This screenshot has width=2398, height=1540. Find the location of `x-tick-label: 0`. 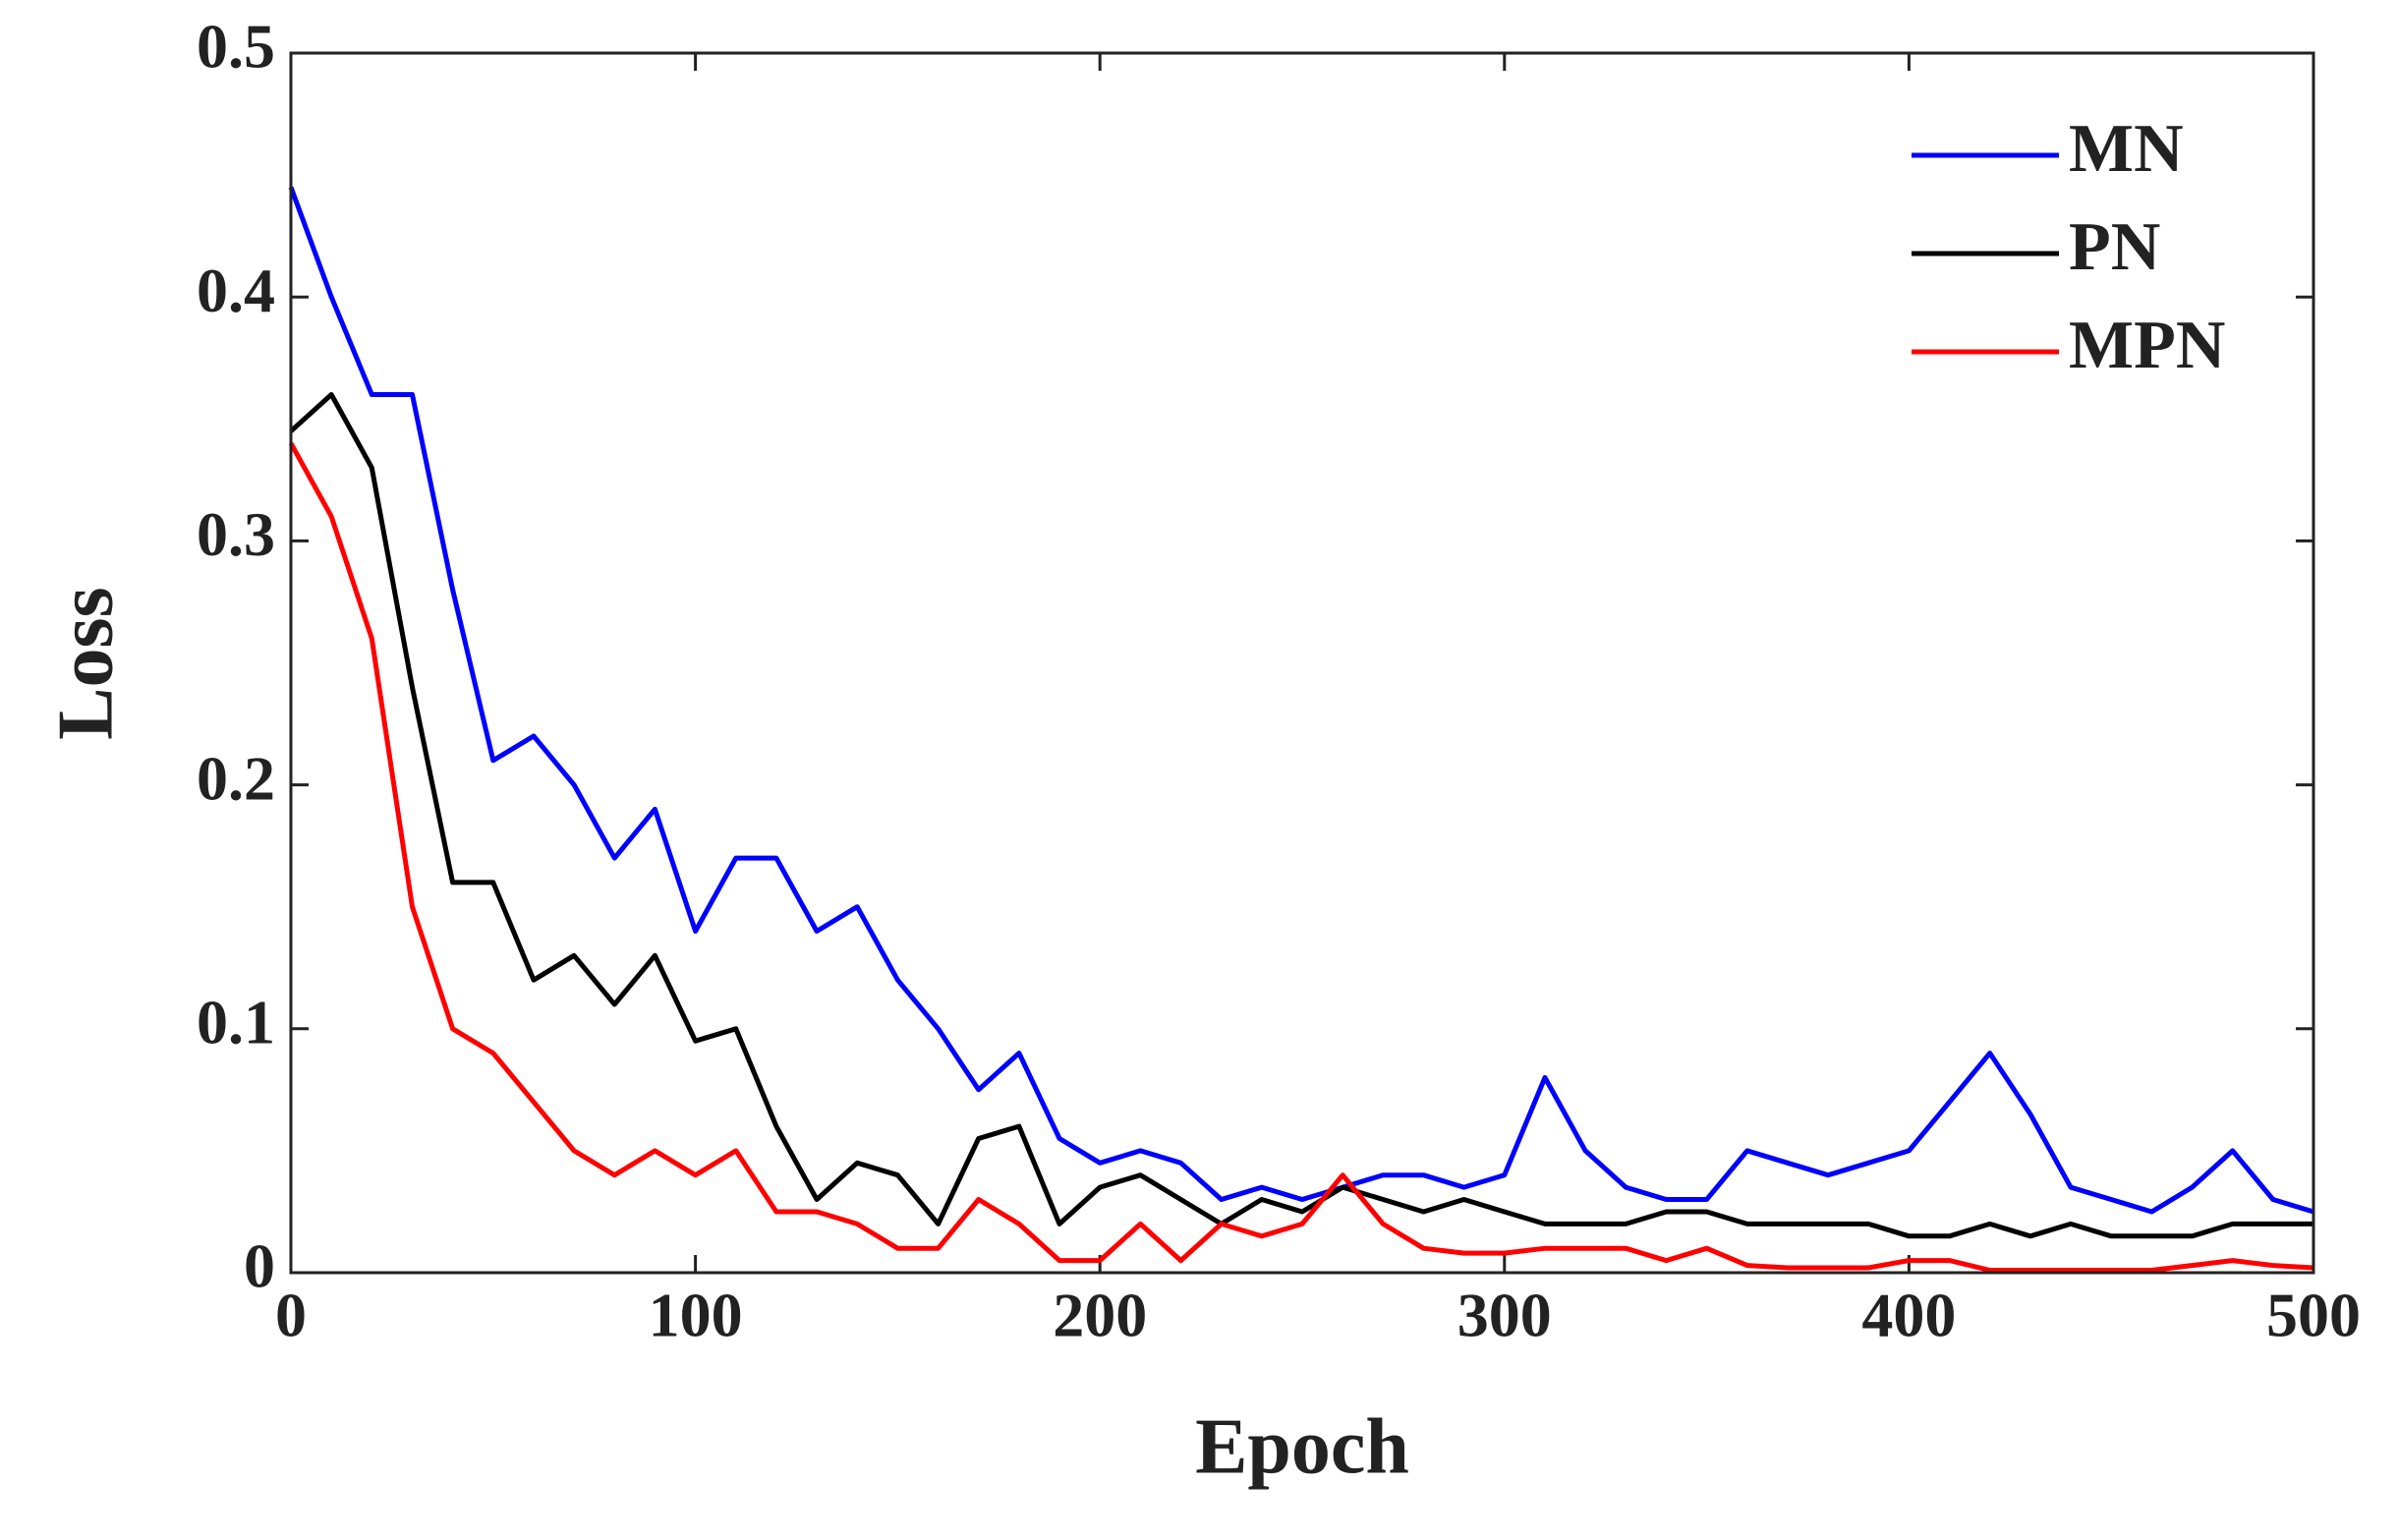

x-tick-label: 0 is located at coordinates (291, 1315).